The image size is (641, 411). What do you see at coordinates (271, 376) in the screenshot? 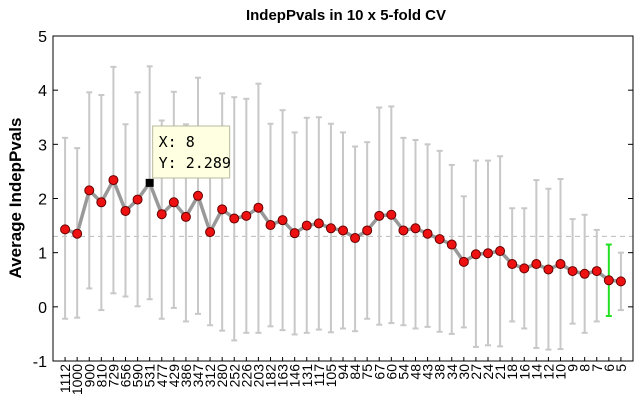
I see `x-tick-label: 182` at bounding box center [271, 376].